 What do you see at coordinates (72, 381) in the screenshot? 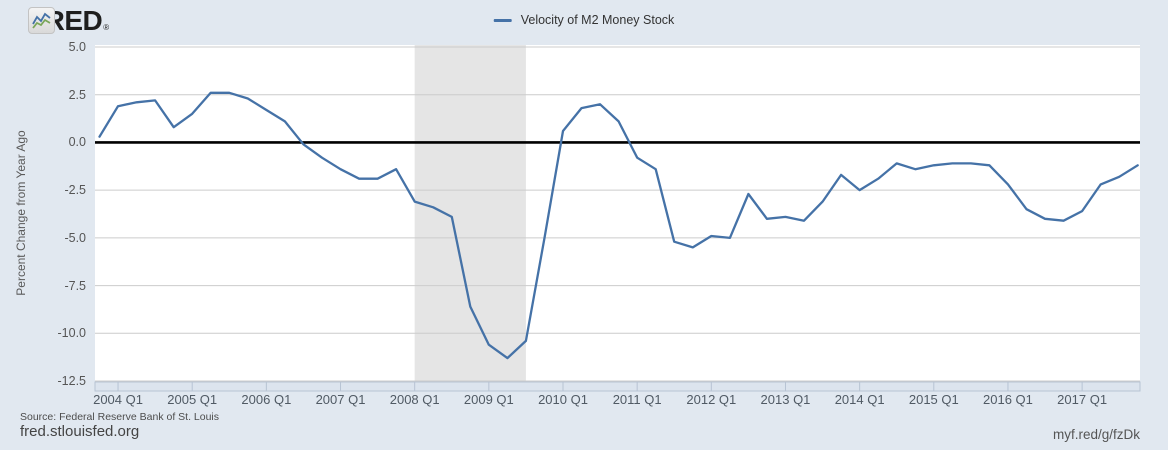
I see `y-tick-label: -12.5` at bounding box center [72, 381].